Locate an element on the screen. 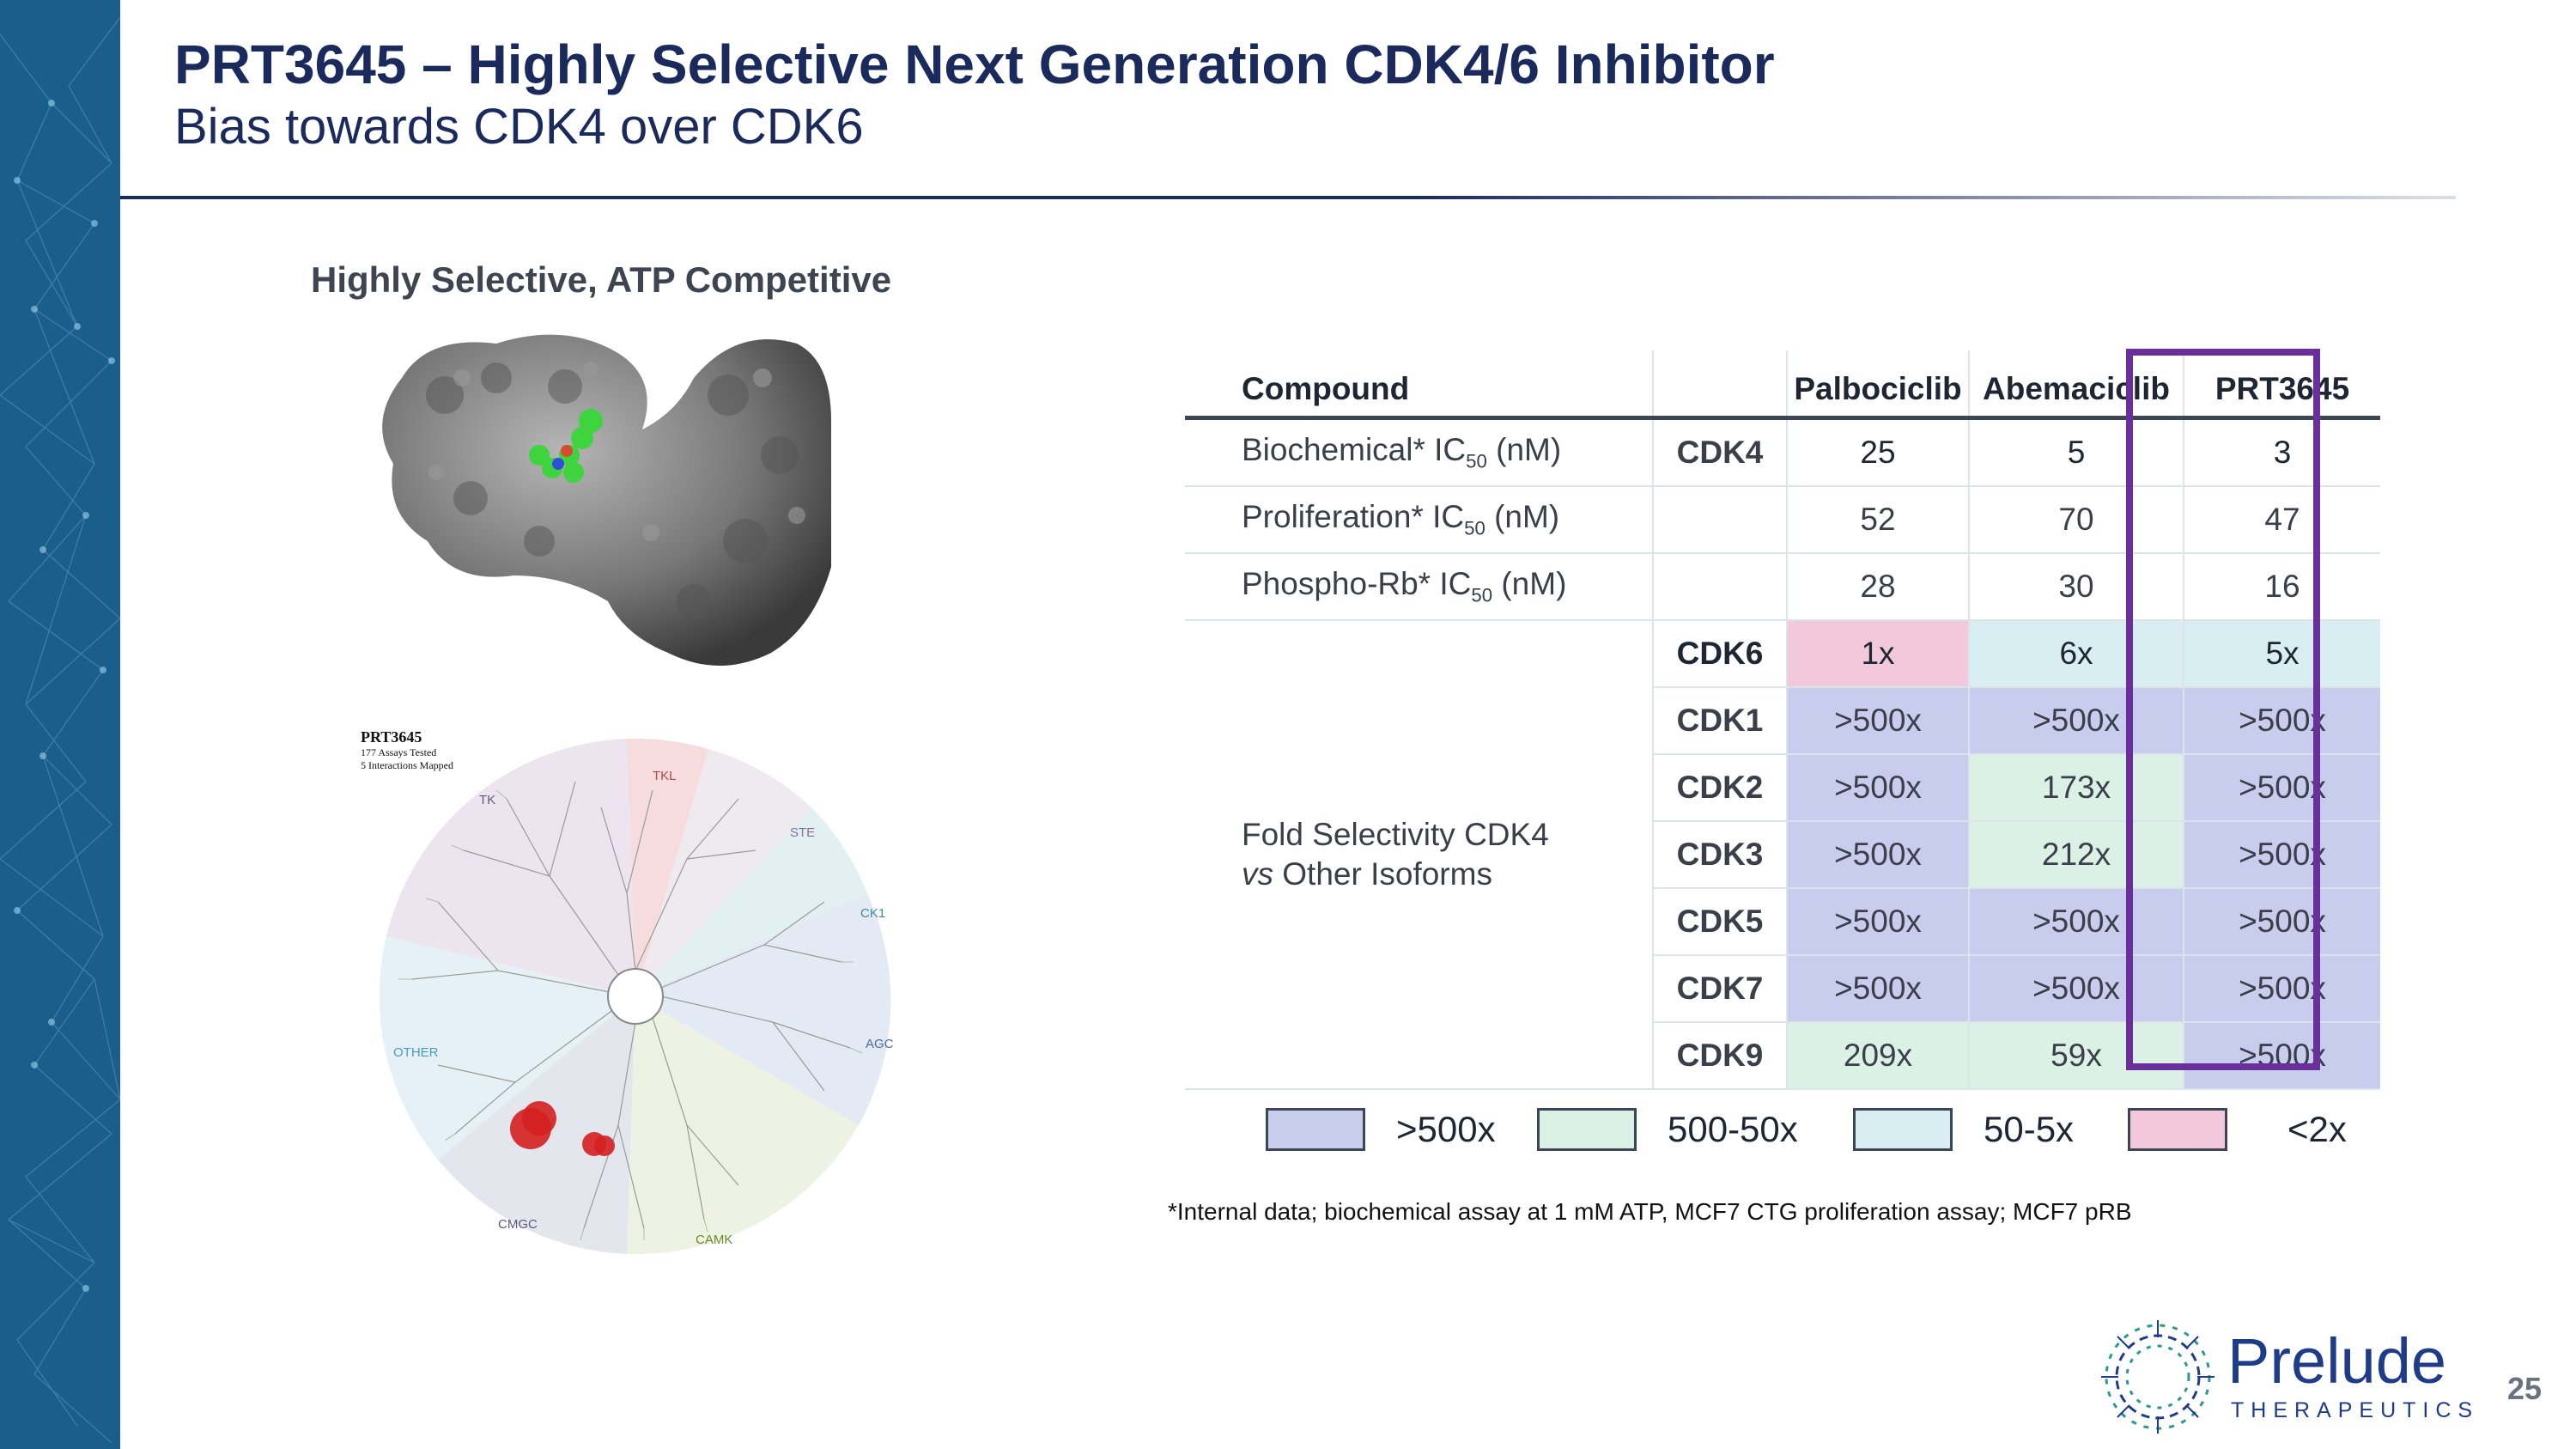  target-label: CDK6 is located at coordinates (1719, 654).